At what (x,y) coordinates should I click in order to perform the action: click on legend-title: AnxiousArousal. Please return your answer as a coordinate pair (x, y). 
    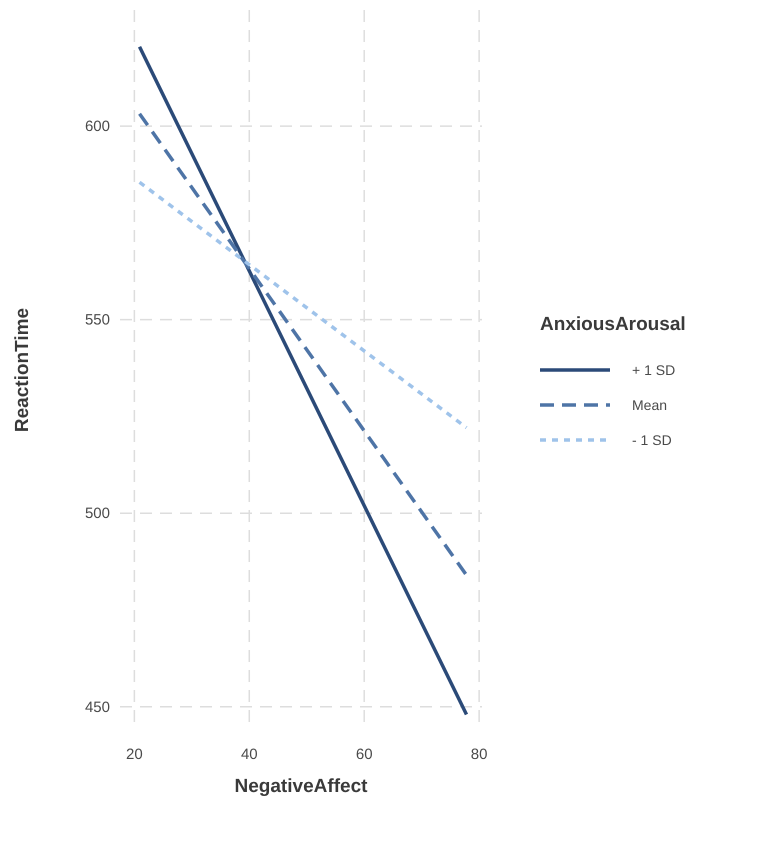
    Looking at the image, I should click on (613, 324).